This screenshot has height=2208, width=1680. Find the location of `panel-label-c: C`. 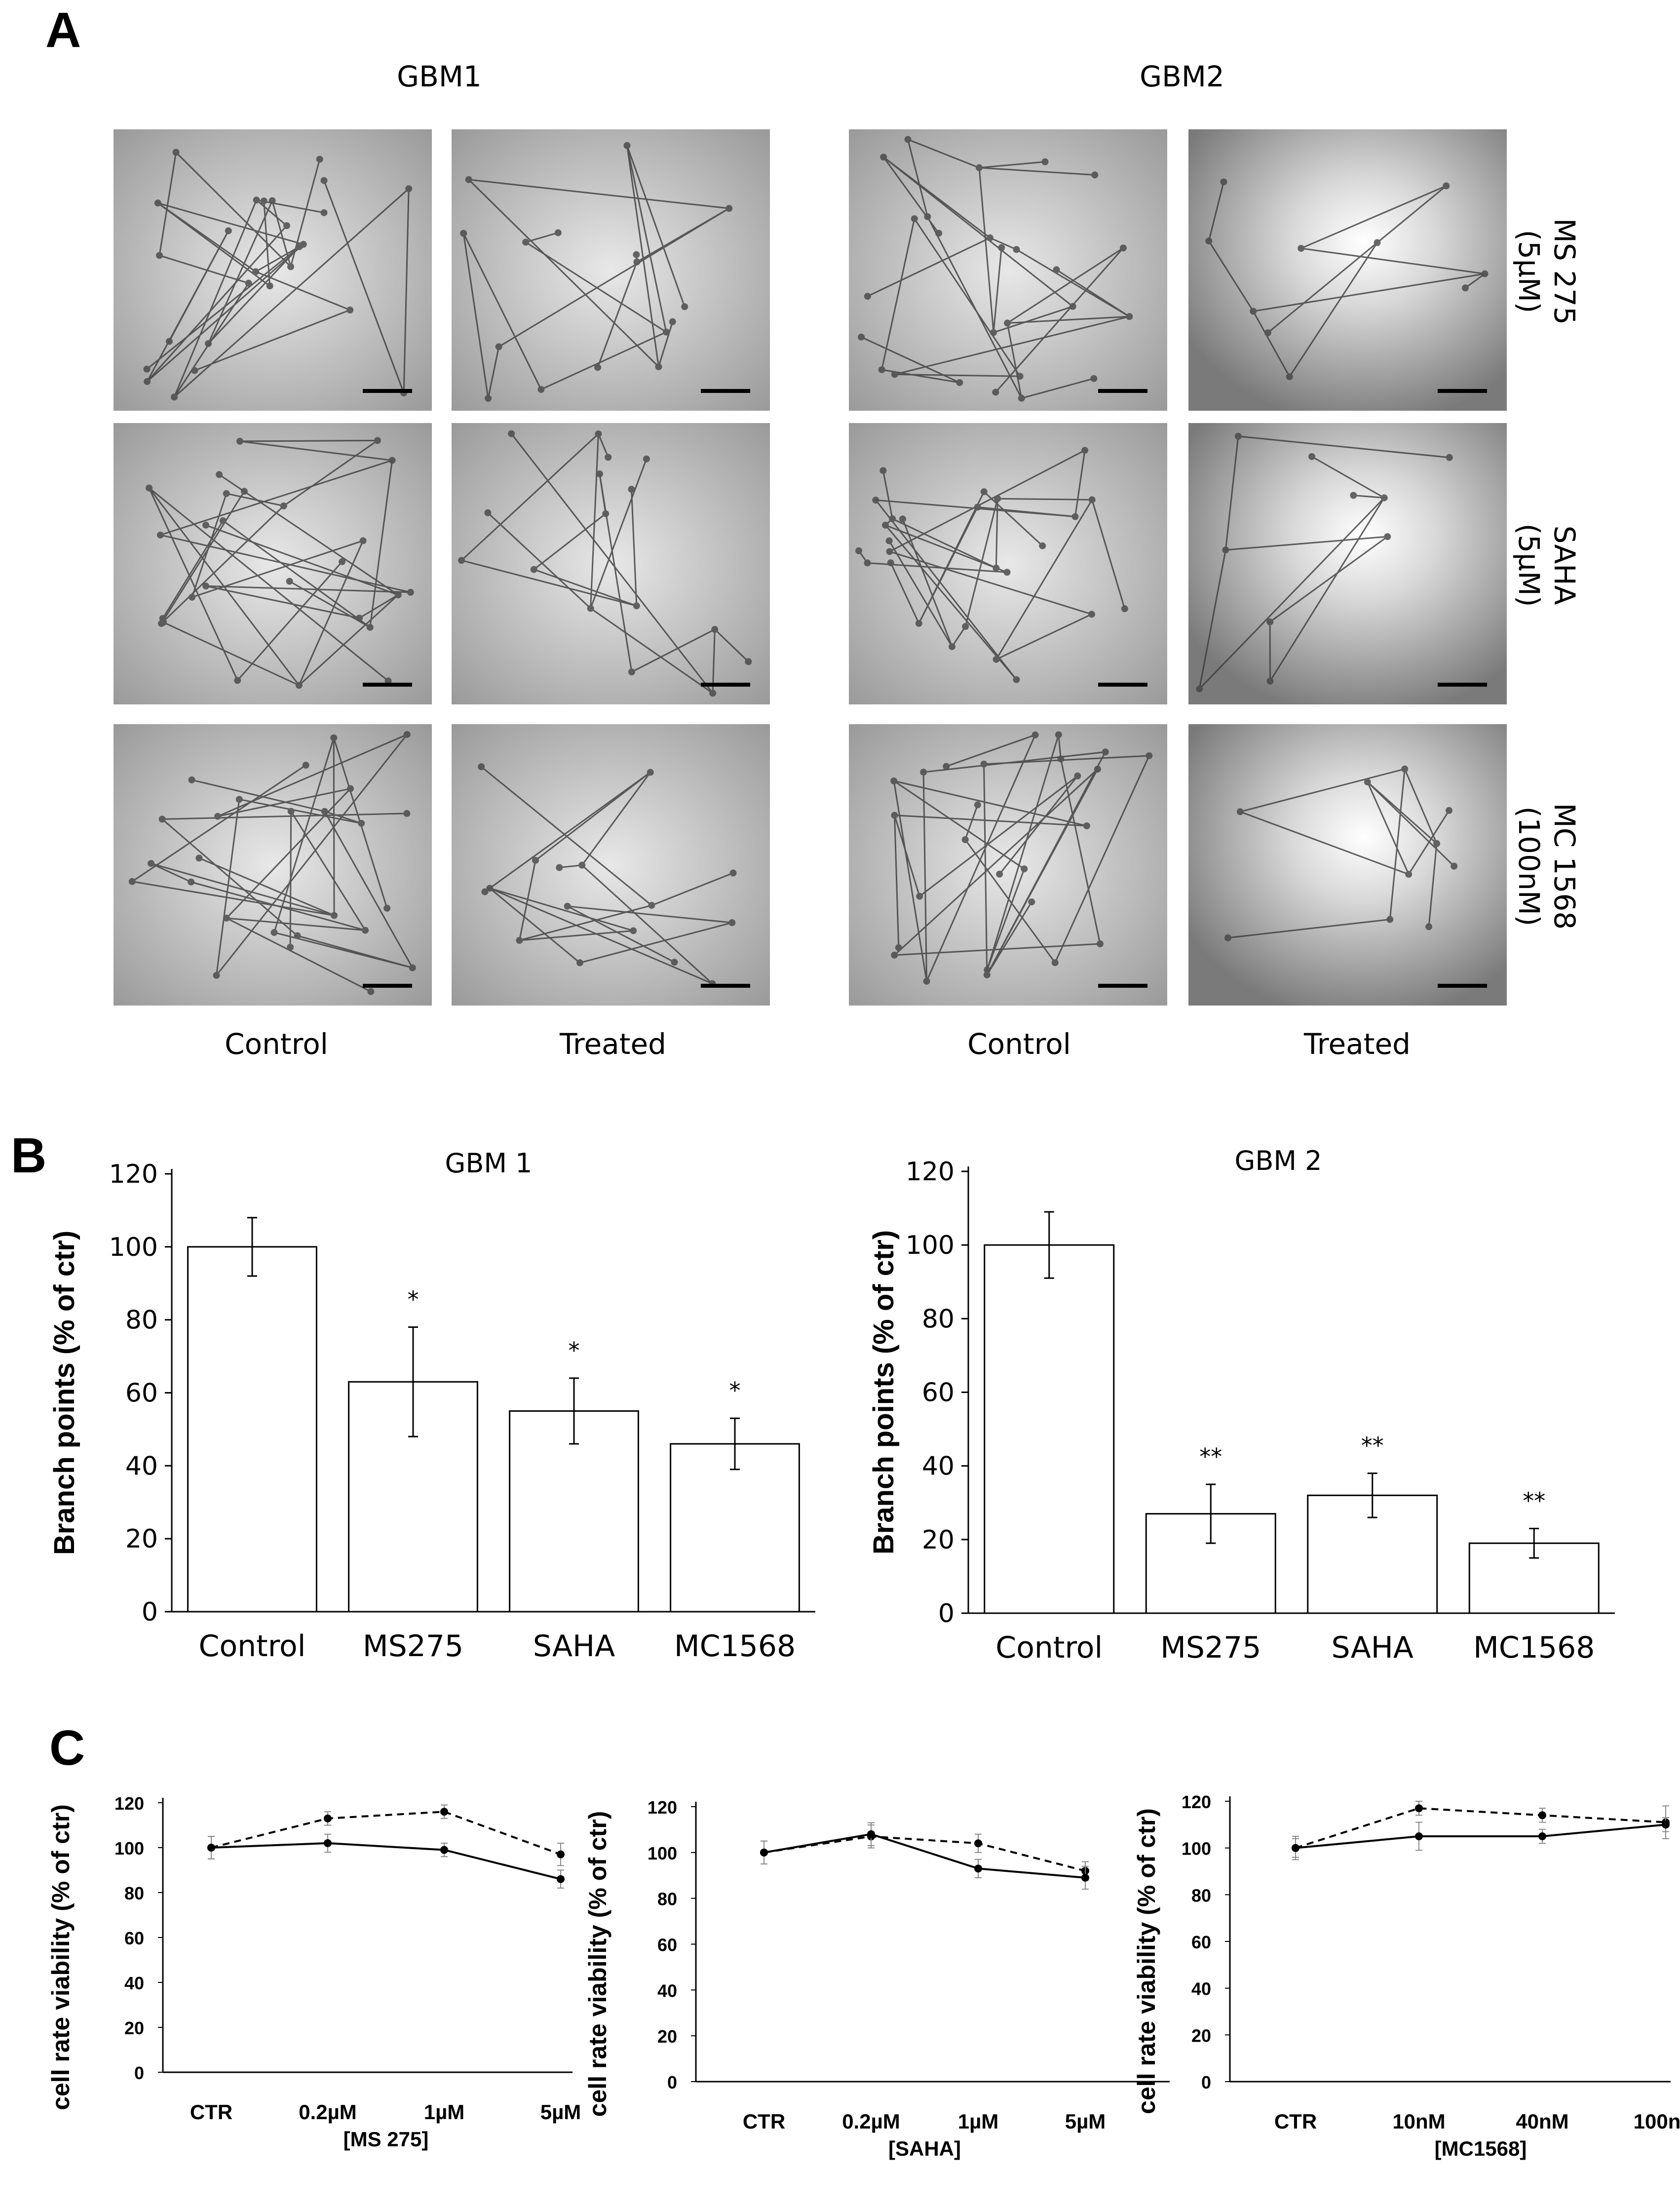

panel-label-c: C is located at coordinates (67, 1748).